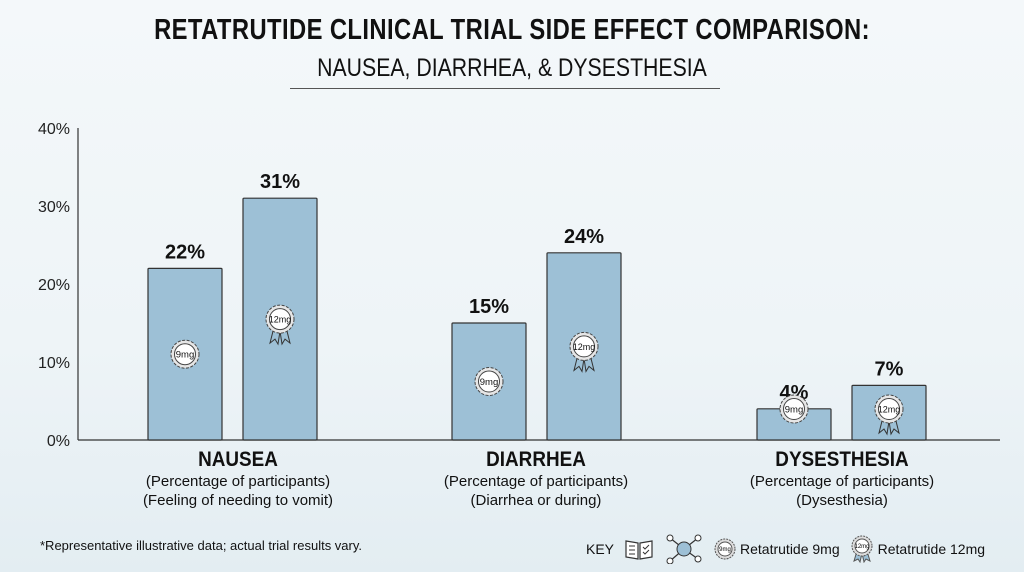 The image size is (1024, 572). Describe the element at coordinates (238, 459) in the screenshot. I see `category-label: NAUSEA` at that location.